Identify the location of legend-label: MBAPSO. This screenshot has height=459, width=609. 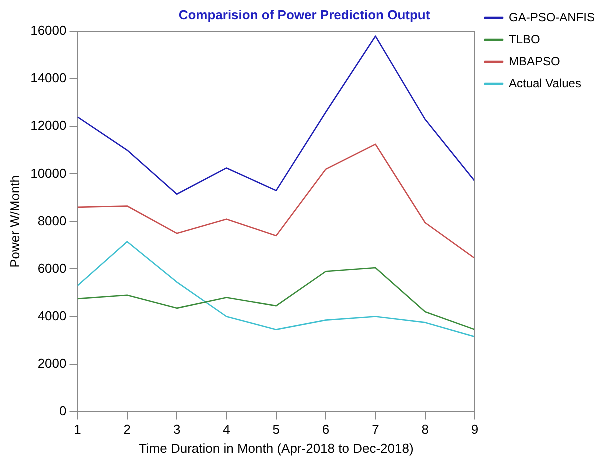
(534, 61).